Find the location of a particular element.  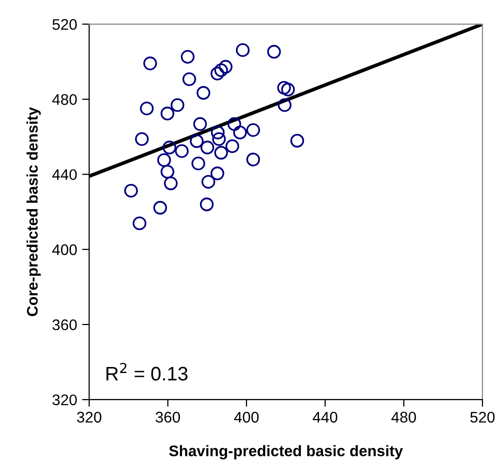

y-tick-label: 520 is located at coordinates (64, 24).